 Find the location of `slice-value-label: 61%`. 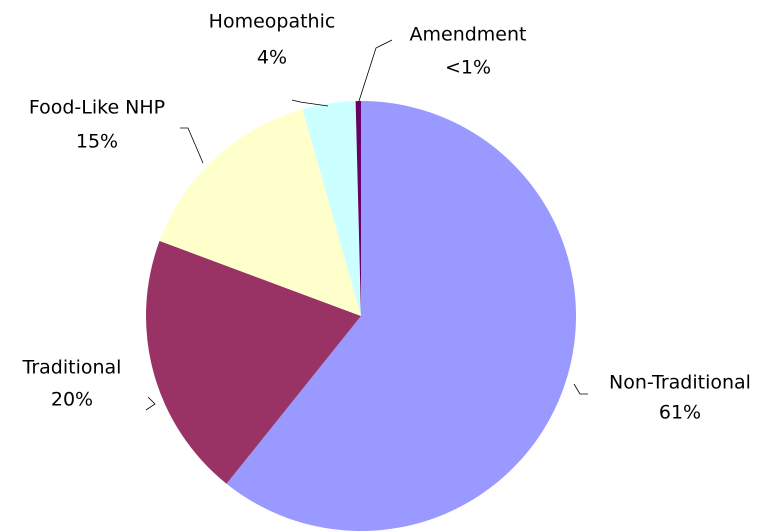

slice-value-label: 61% is located at coordinates (680, 413).